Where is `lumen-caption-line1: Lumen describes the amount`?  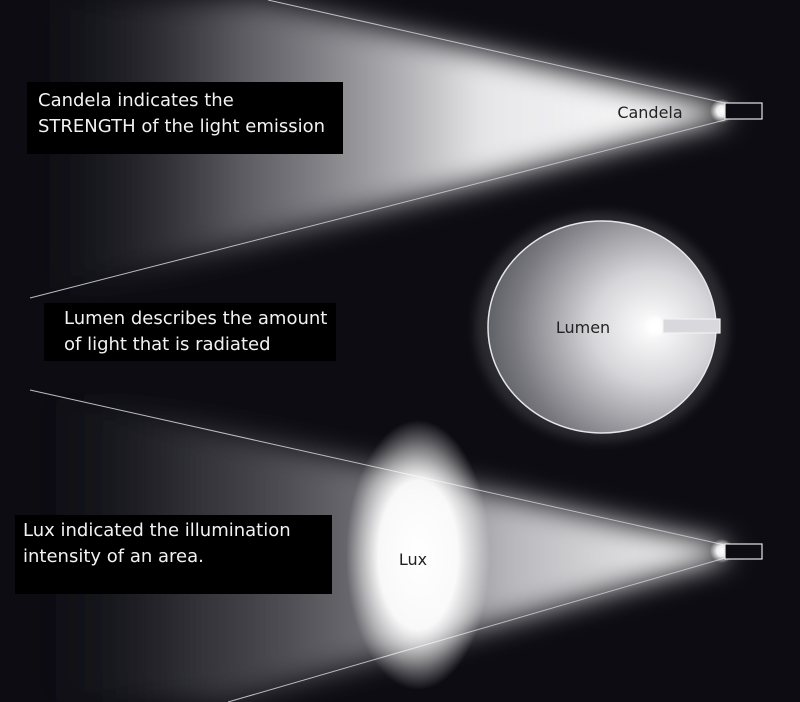
lumen-caption-line1: Lumen describes the amount is located at coordinates (196, 318).